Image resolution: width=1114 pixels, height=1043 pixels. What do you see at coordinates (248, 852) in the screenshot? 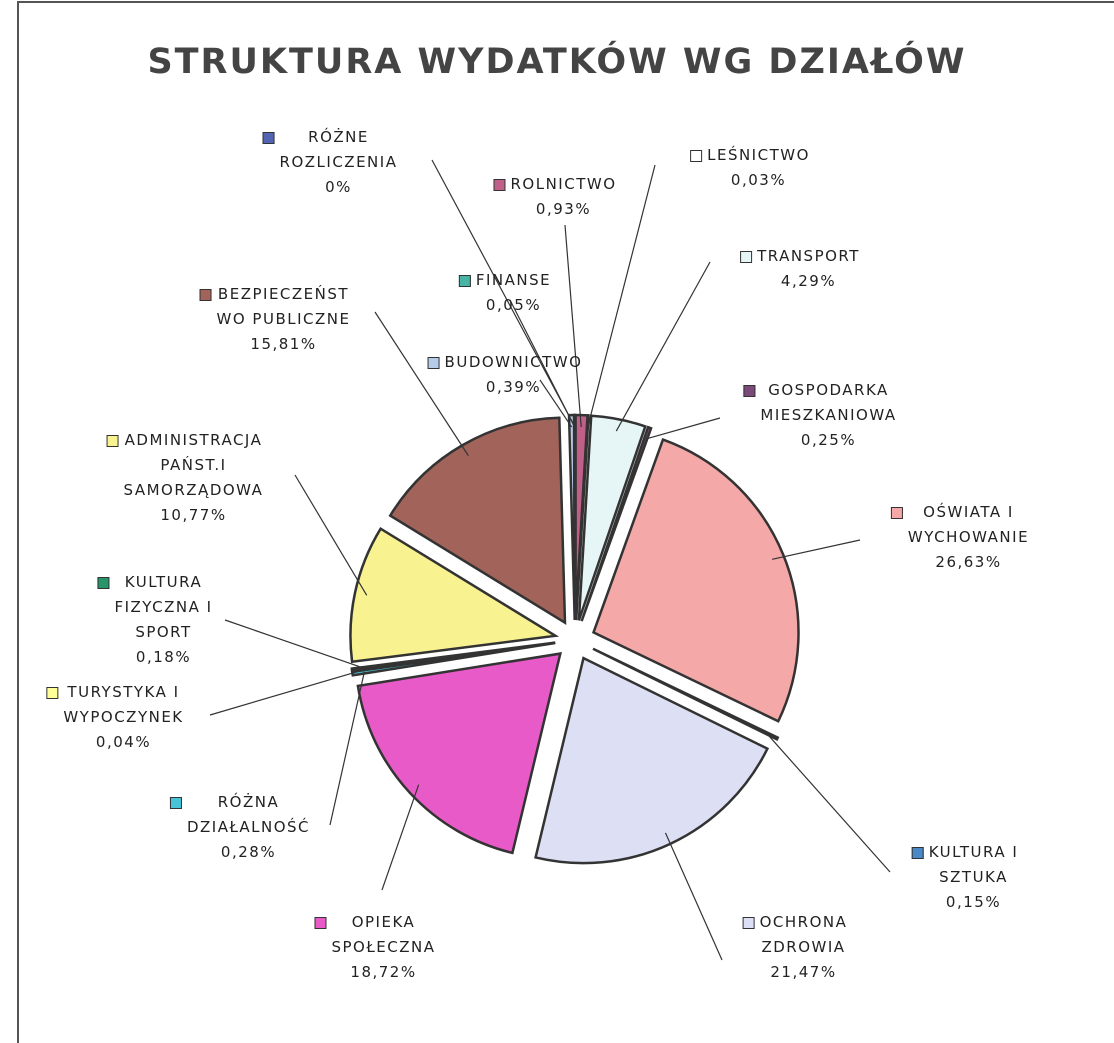
I see `value-label: 0,28%` at bounding box center [248, 852].